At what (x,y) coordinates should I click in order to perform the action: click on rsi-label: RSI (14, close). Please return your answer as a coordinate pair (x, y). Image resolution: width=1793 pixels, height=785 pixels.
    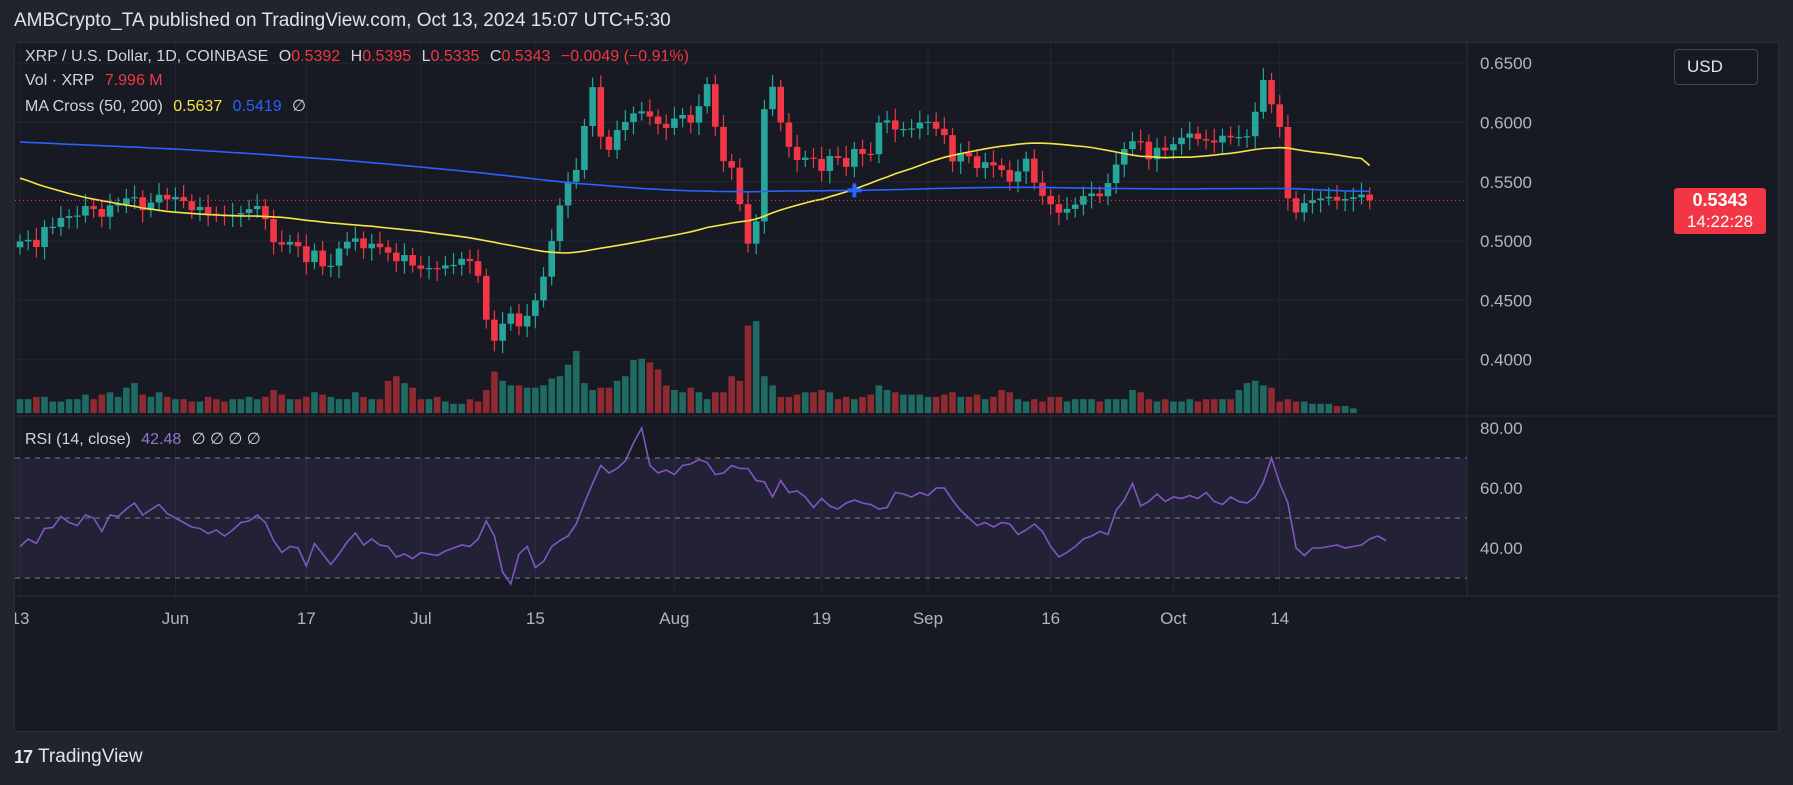
    Looking at the image, I should click on (78, 439).